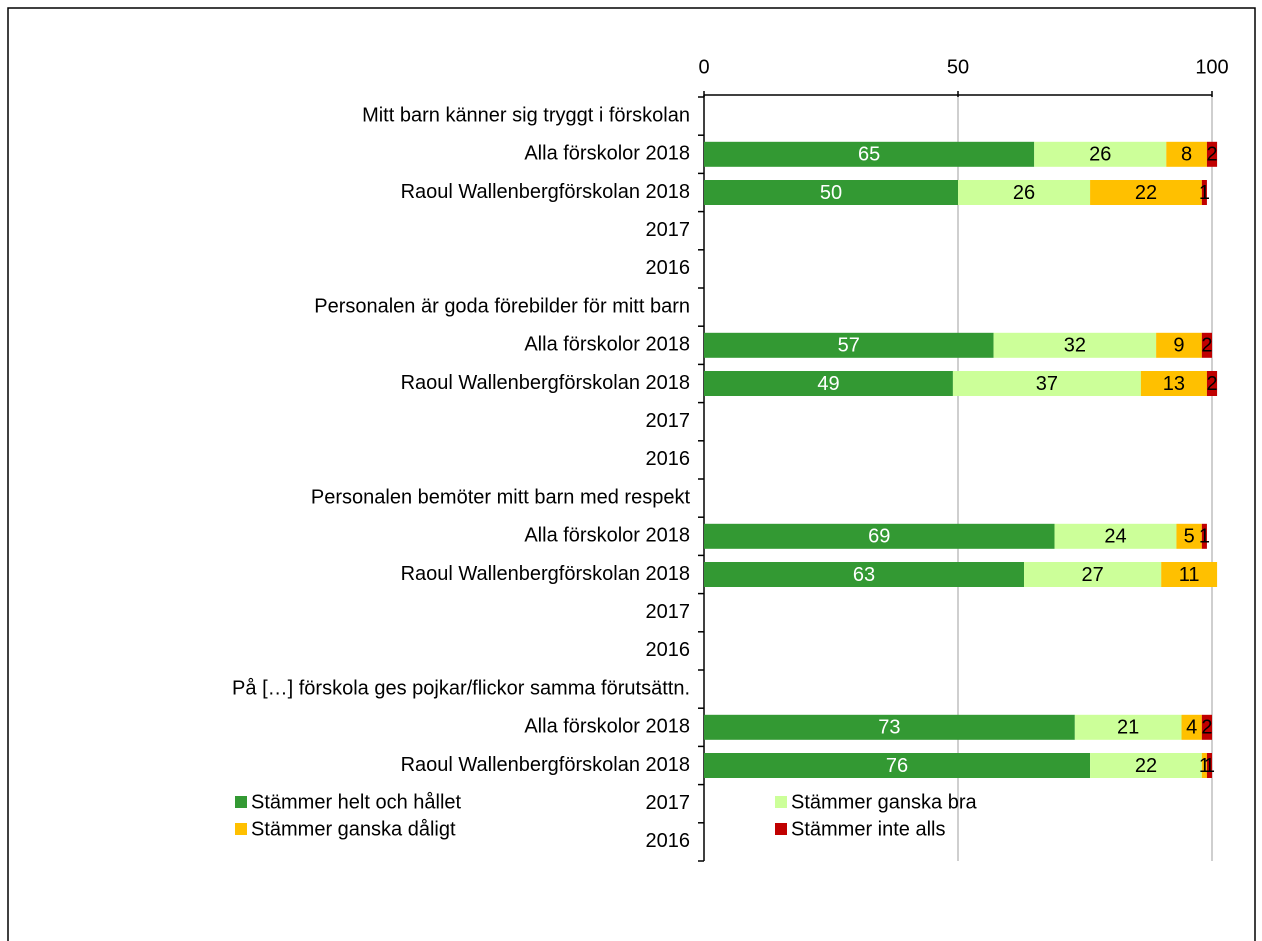 Image resolution: width=1262 pixels, height=941 pixels. I want to click on value-label: 8, so click(1186, 155).